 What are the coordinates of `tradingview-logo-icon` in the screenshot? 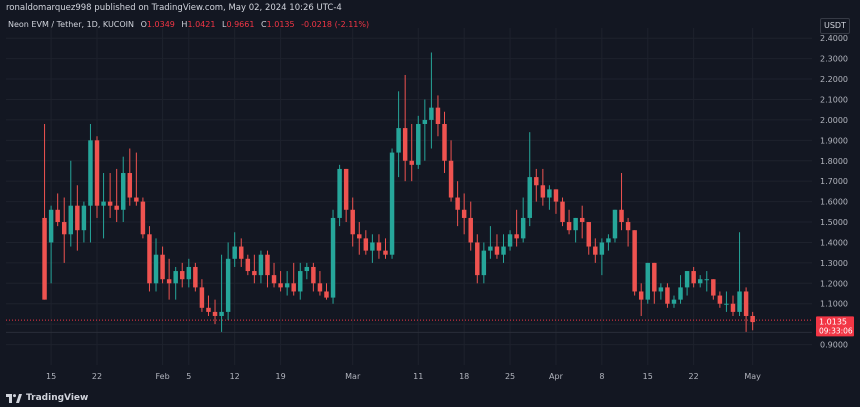 It's located at (14, 398).